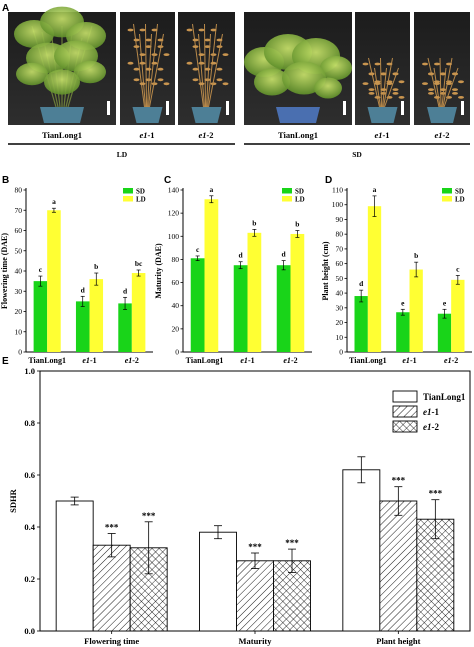  I want to click on photo-label-2: e1-1, so click(146, 135).